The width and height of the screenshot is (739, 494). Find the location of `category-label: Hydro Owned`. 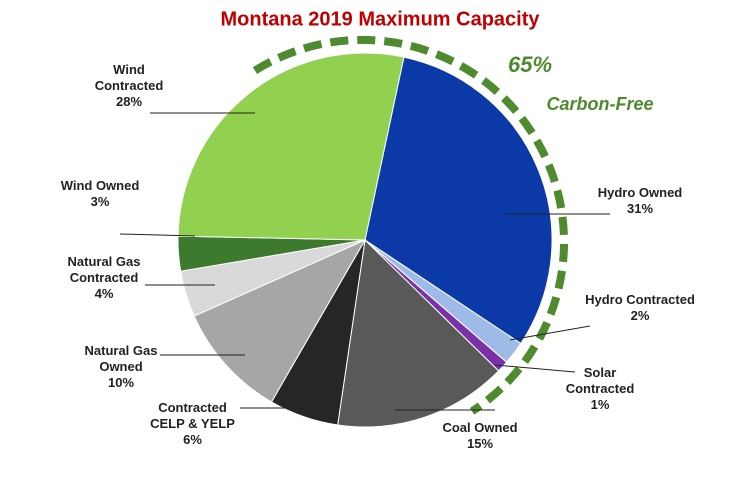

category-label: Hydro Owned is located at coordinates (640, 192).